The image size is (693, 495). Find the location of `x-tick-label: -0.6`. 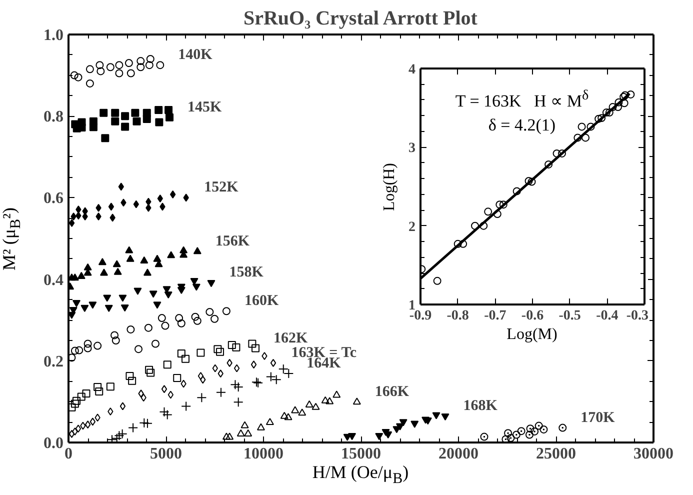

x-tick-label: -0.6 is located at coordinates (532, 316).